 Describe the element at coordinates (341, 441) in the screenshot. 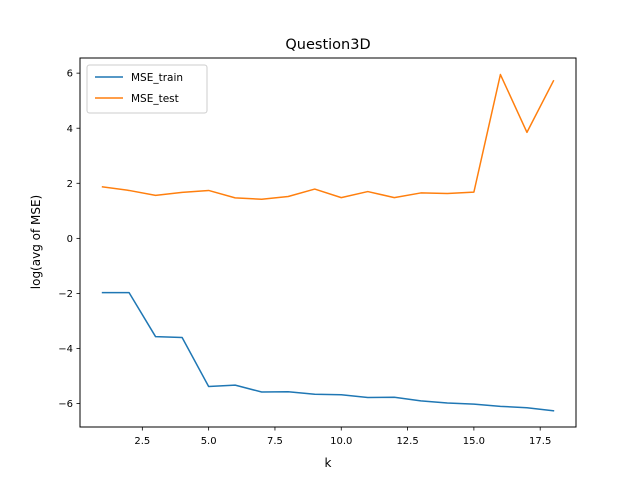

I see `x-tick-label: 10.0` at that location.